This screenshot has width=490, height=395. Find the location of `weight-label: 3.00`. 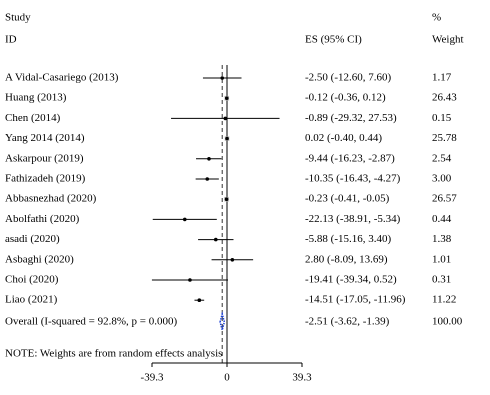

weight-label: 3.00 is located at coordinates (442, 179).